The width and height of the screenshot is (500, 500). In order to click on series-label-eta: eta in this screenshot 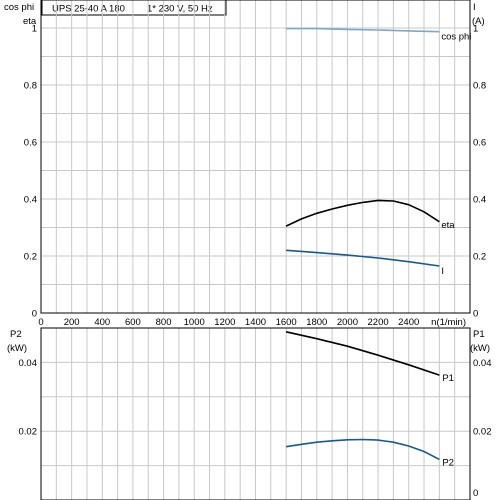, I will do `click(448, 225)`.